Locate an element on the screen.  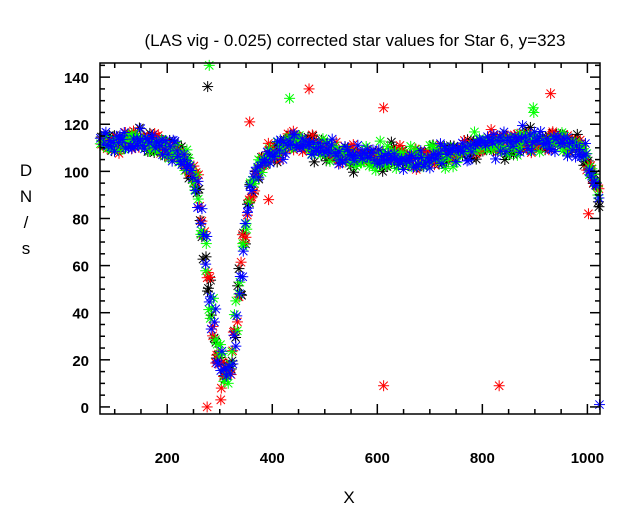
y-axis-label: DN / s is located at coordinates (26, 209).